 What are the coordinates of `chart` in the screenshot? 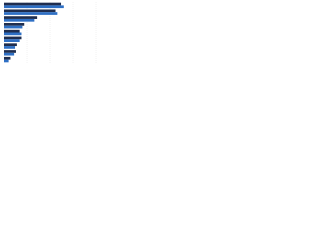 It's located at (50, 32).